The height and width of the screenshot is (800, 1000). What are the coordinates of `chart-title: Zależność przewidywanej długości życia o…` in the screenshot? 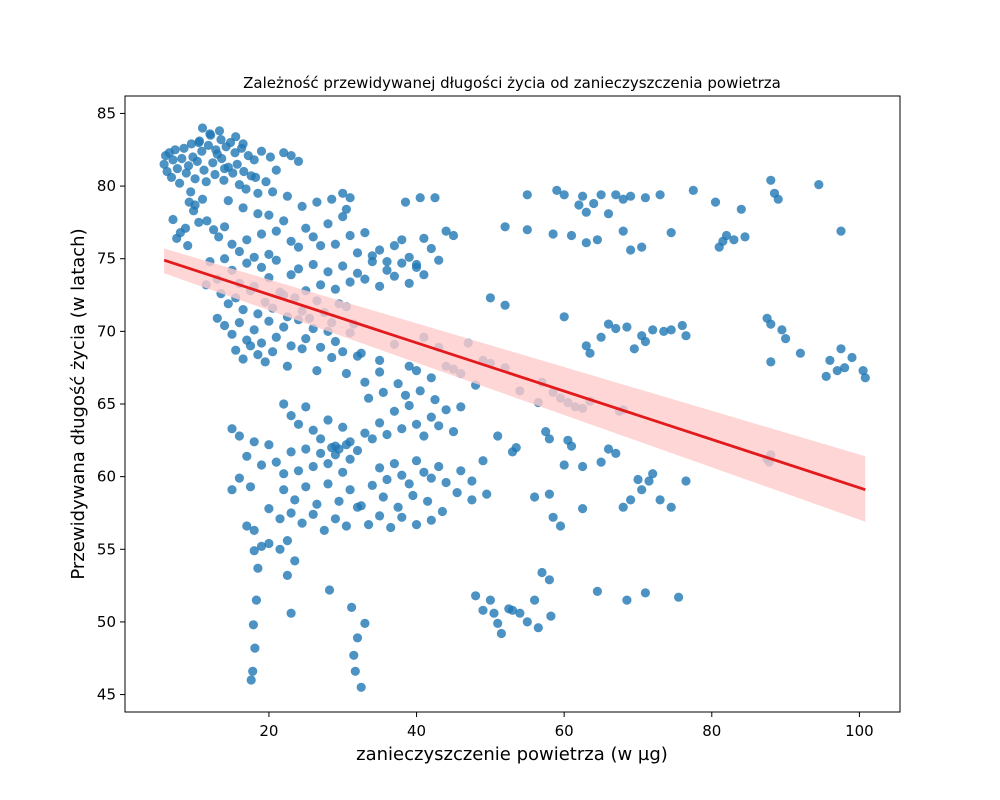 It's located at (512, 83).